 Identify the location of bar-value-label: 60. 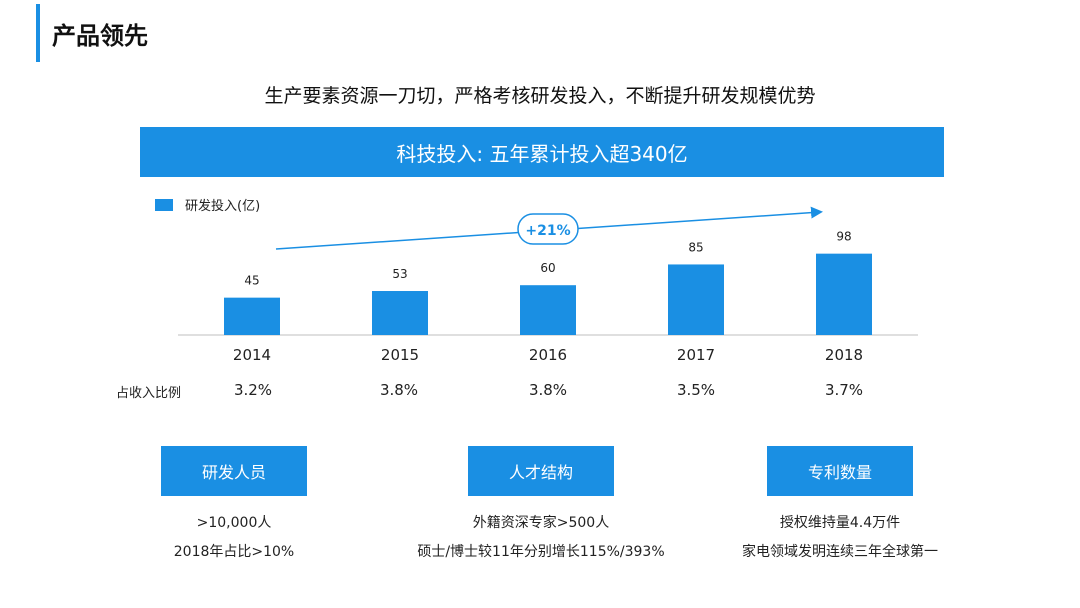
(547, 268).